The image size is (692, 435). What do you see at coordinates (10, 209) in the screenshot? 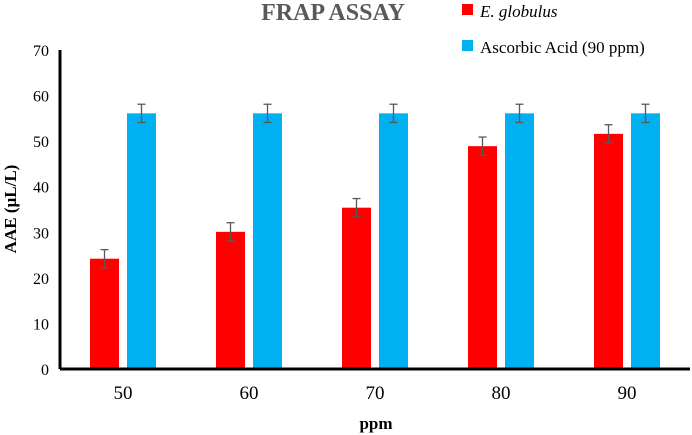
I see `y-axis-title: AAE (µL/L)` at bounding box center [10, 209].